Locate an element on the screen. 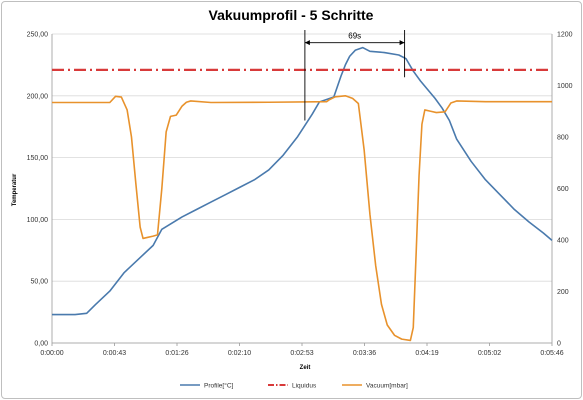 The width and height of the screenshot is (583, 400). y2-axis-ticks: 0 200 400 600 800 1000 1200 is located at coordinates (565, 190).